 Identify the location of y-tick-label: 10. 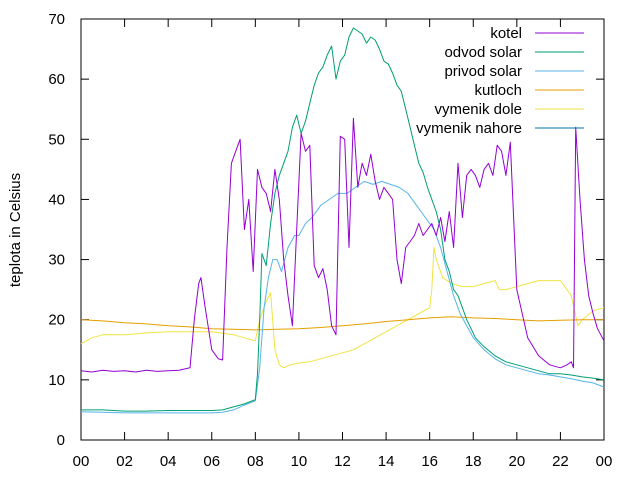
(56, 380).